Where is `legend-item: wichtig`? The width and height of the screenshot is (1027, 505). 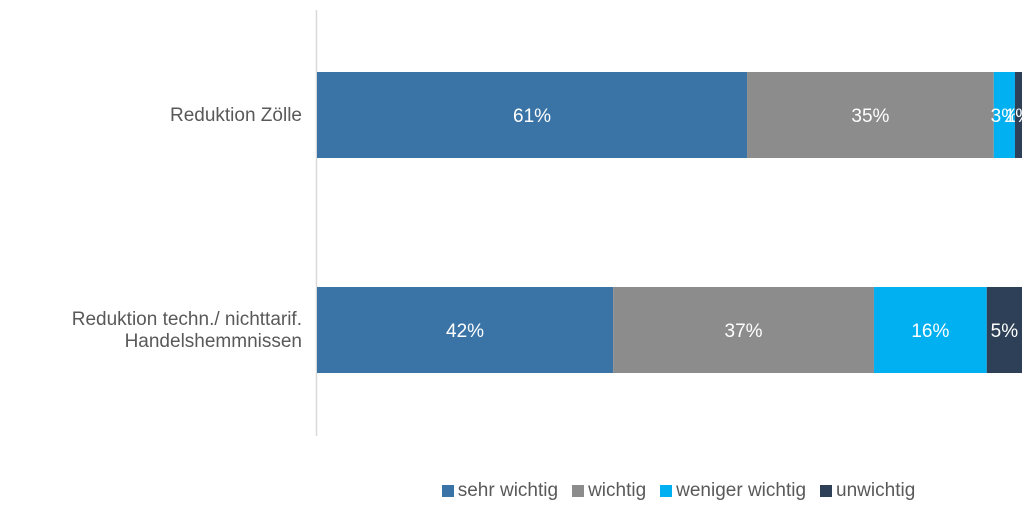 legend-item: wichtig is located at coordinates (609, 491).